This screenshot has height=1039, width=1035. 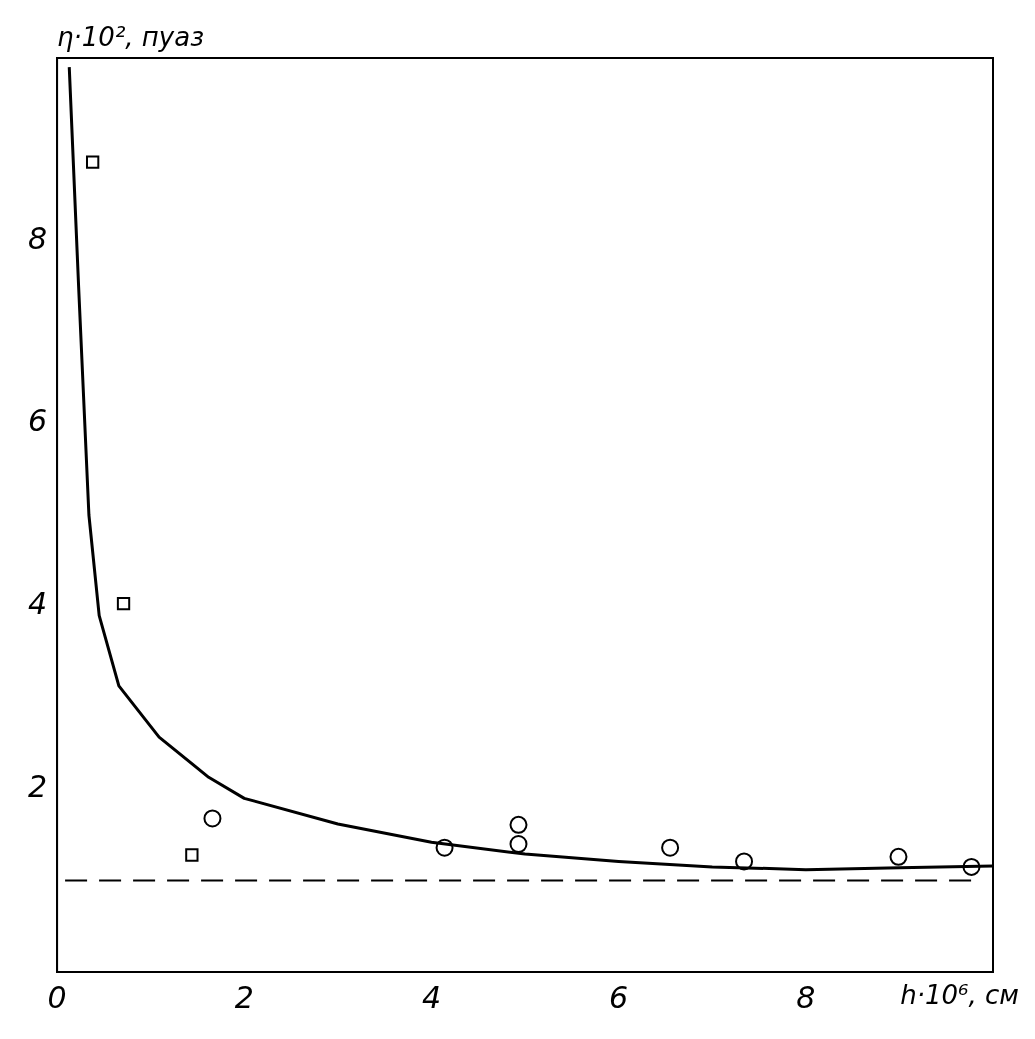 What do you see at coordinates (57, 997) in the screenshot?
I see `x-tick-label: 0` at bounding box center [57, 997].